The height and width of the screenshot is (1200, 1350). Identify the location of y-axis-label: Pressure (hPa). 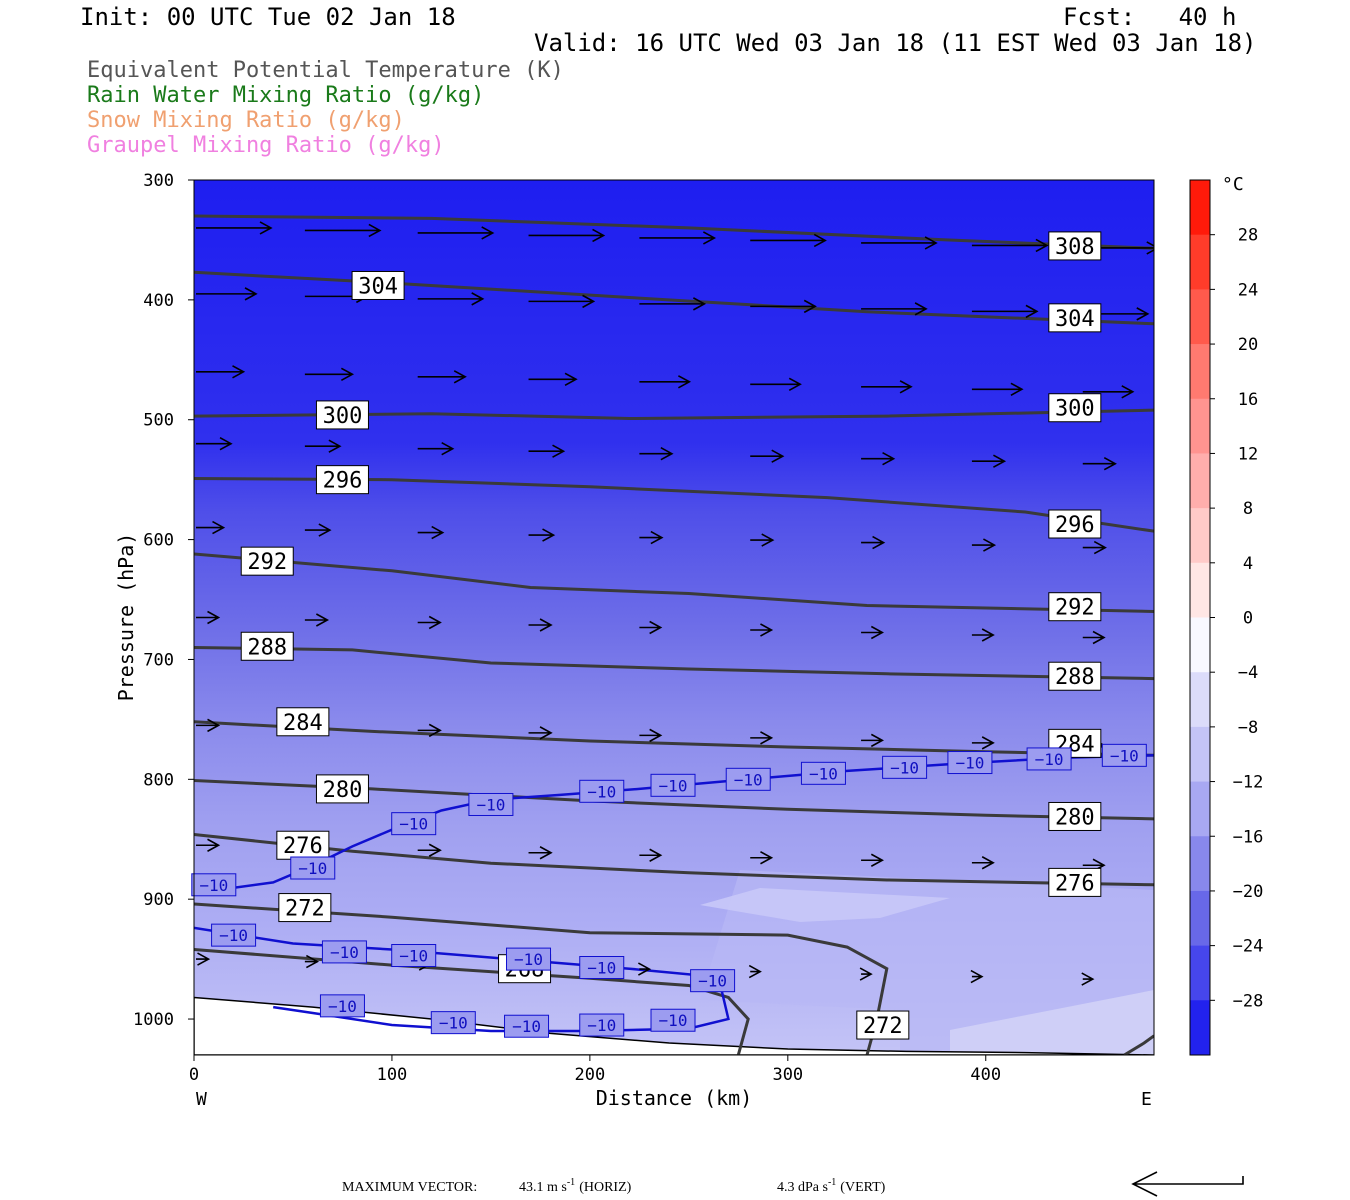
(126, 617).